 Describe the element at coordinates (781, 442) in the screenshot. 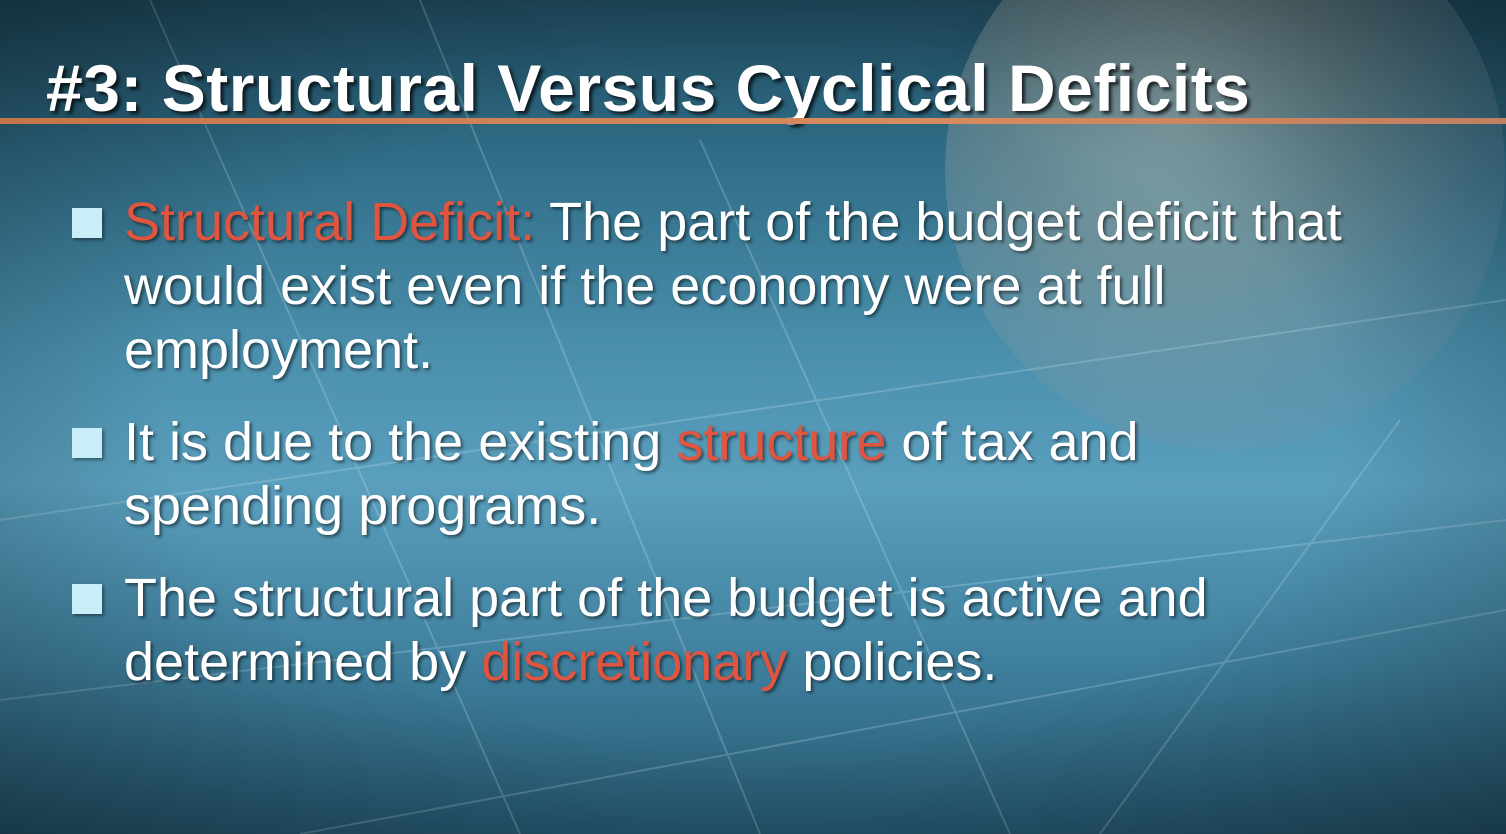

I see `term-highlight: structure` at that location.